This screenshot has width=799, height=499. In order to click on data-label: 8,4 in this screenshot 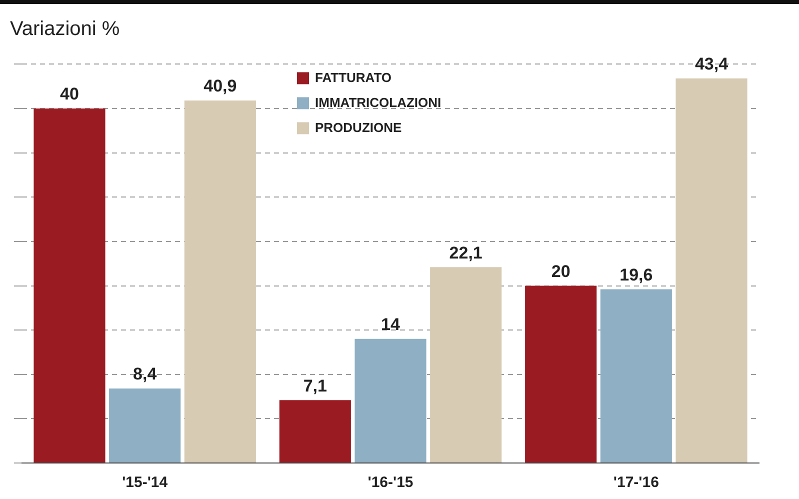, I will do `click(145, 374)`.